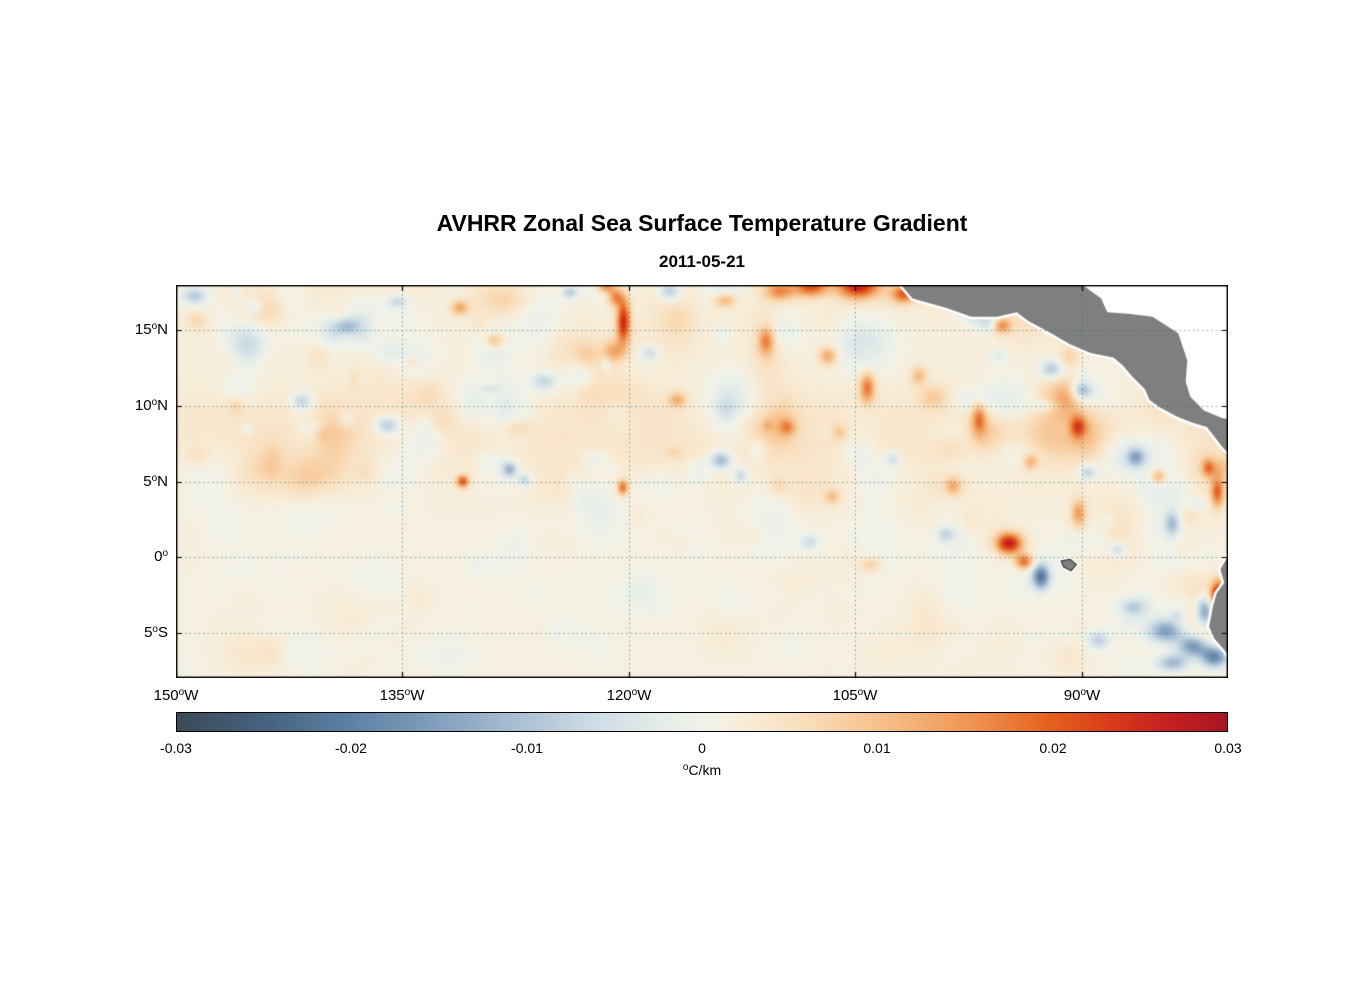  What do you see at coordinates (619, 695) in the screenshot?
I see `tick-value: 120` at bounding box center [619, 695].